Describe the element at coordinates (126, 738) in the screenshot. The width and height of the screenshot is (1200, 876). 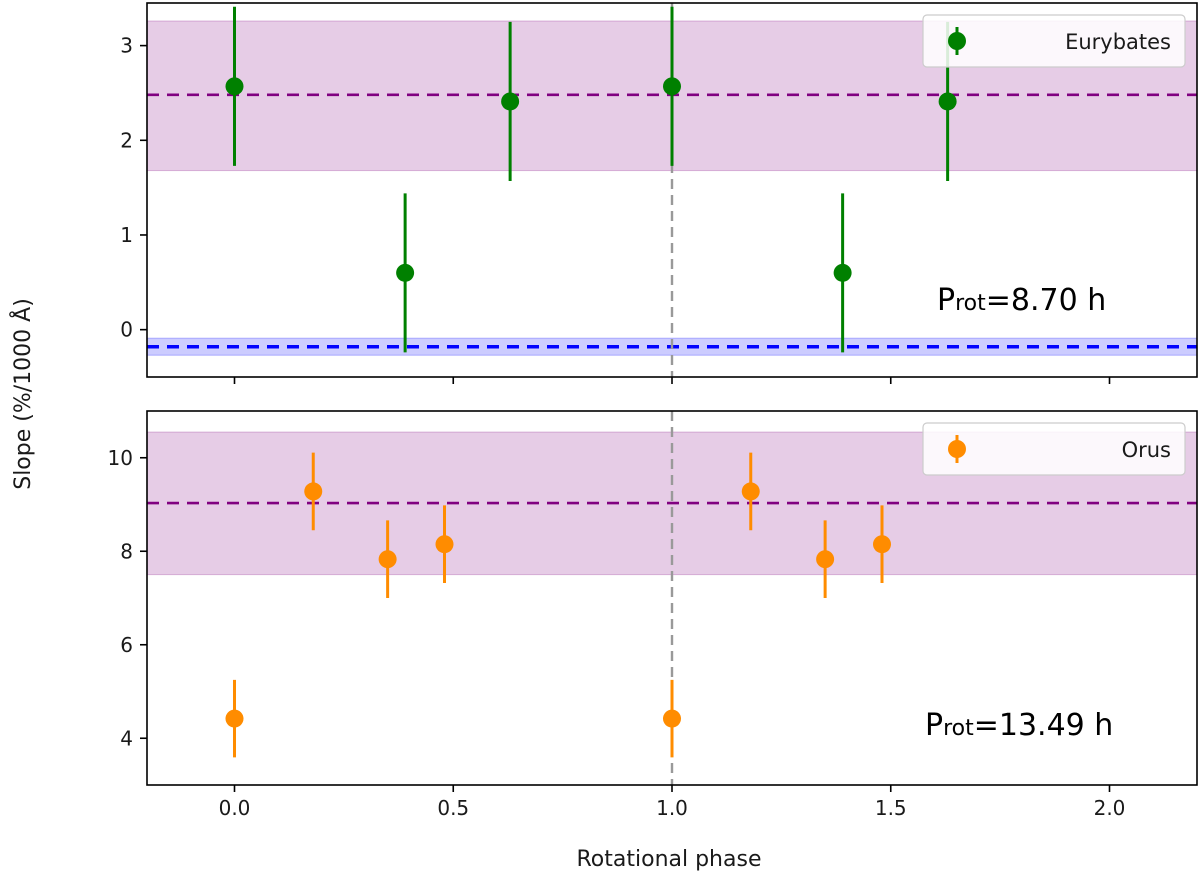
I see `y-tick-label: 4` at that location.